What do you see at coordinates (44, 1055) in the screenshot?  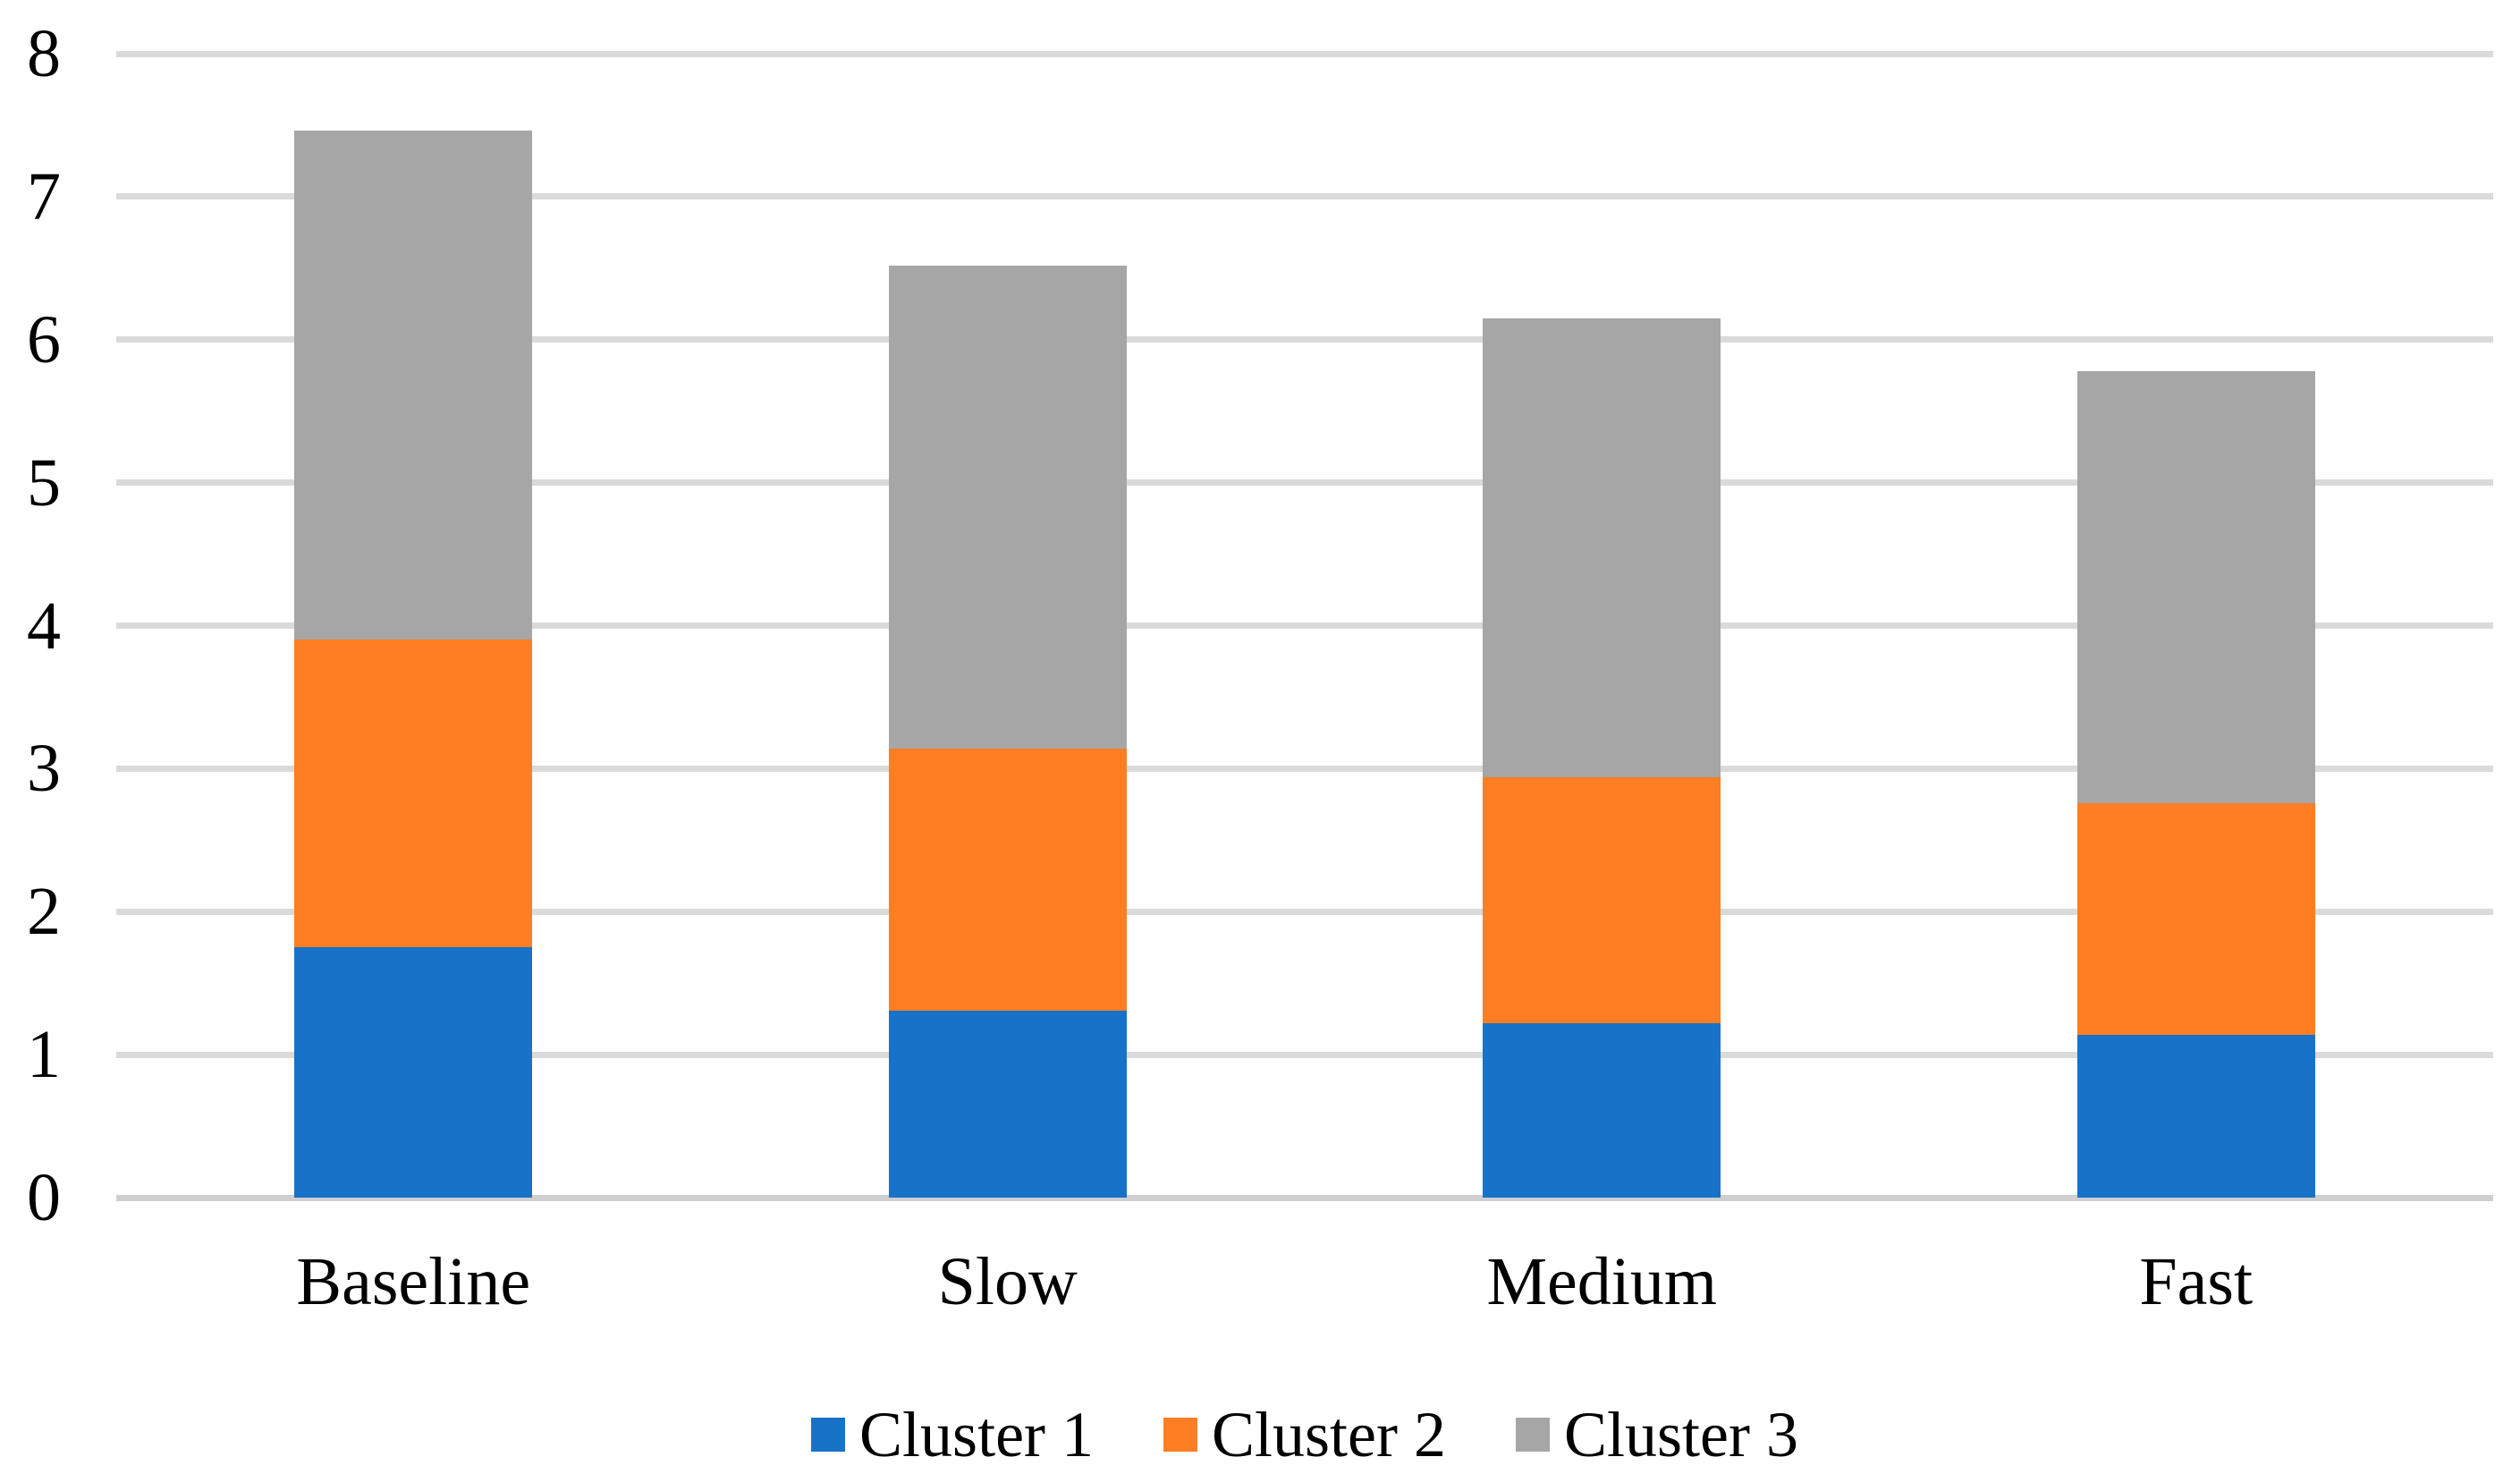 I see `y-axis-tick-label: 1` at bounding box center [44, 1055].